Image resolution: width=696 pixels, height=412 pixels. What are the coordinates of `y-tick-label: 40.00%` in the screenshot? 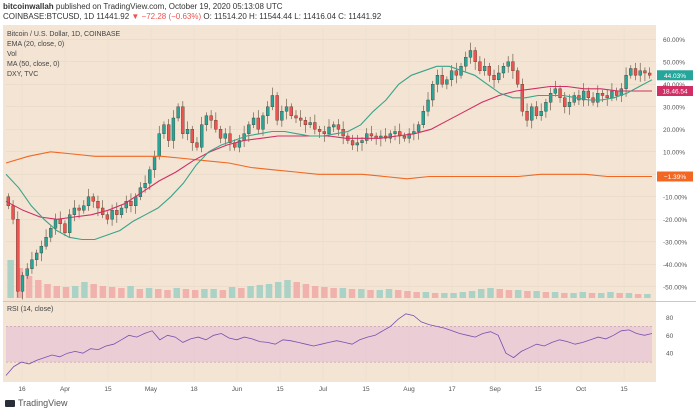 It's located at (674, 85).